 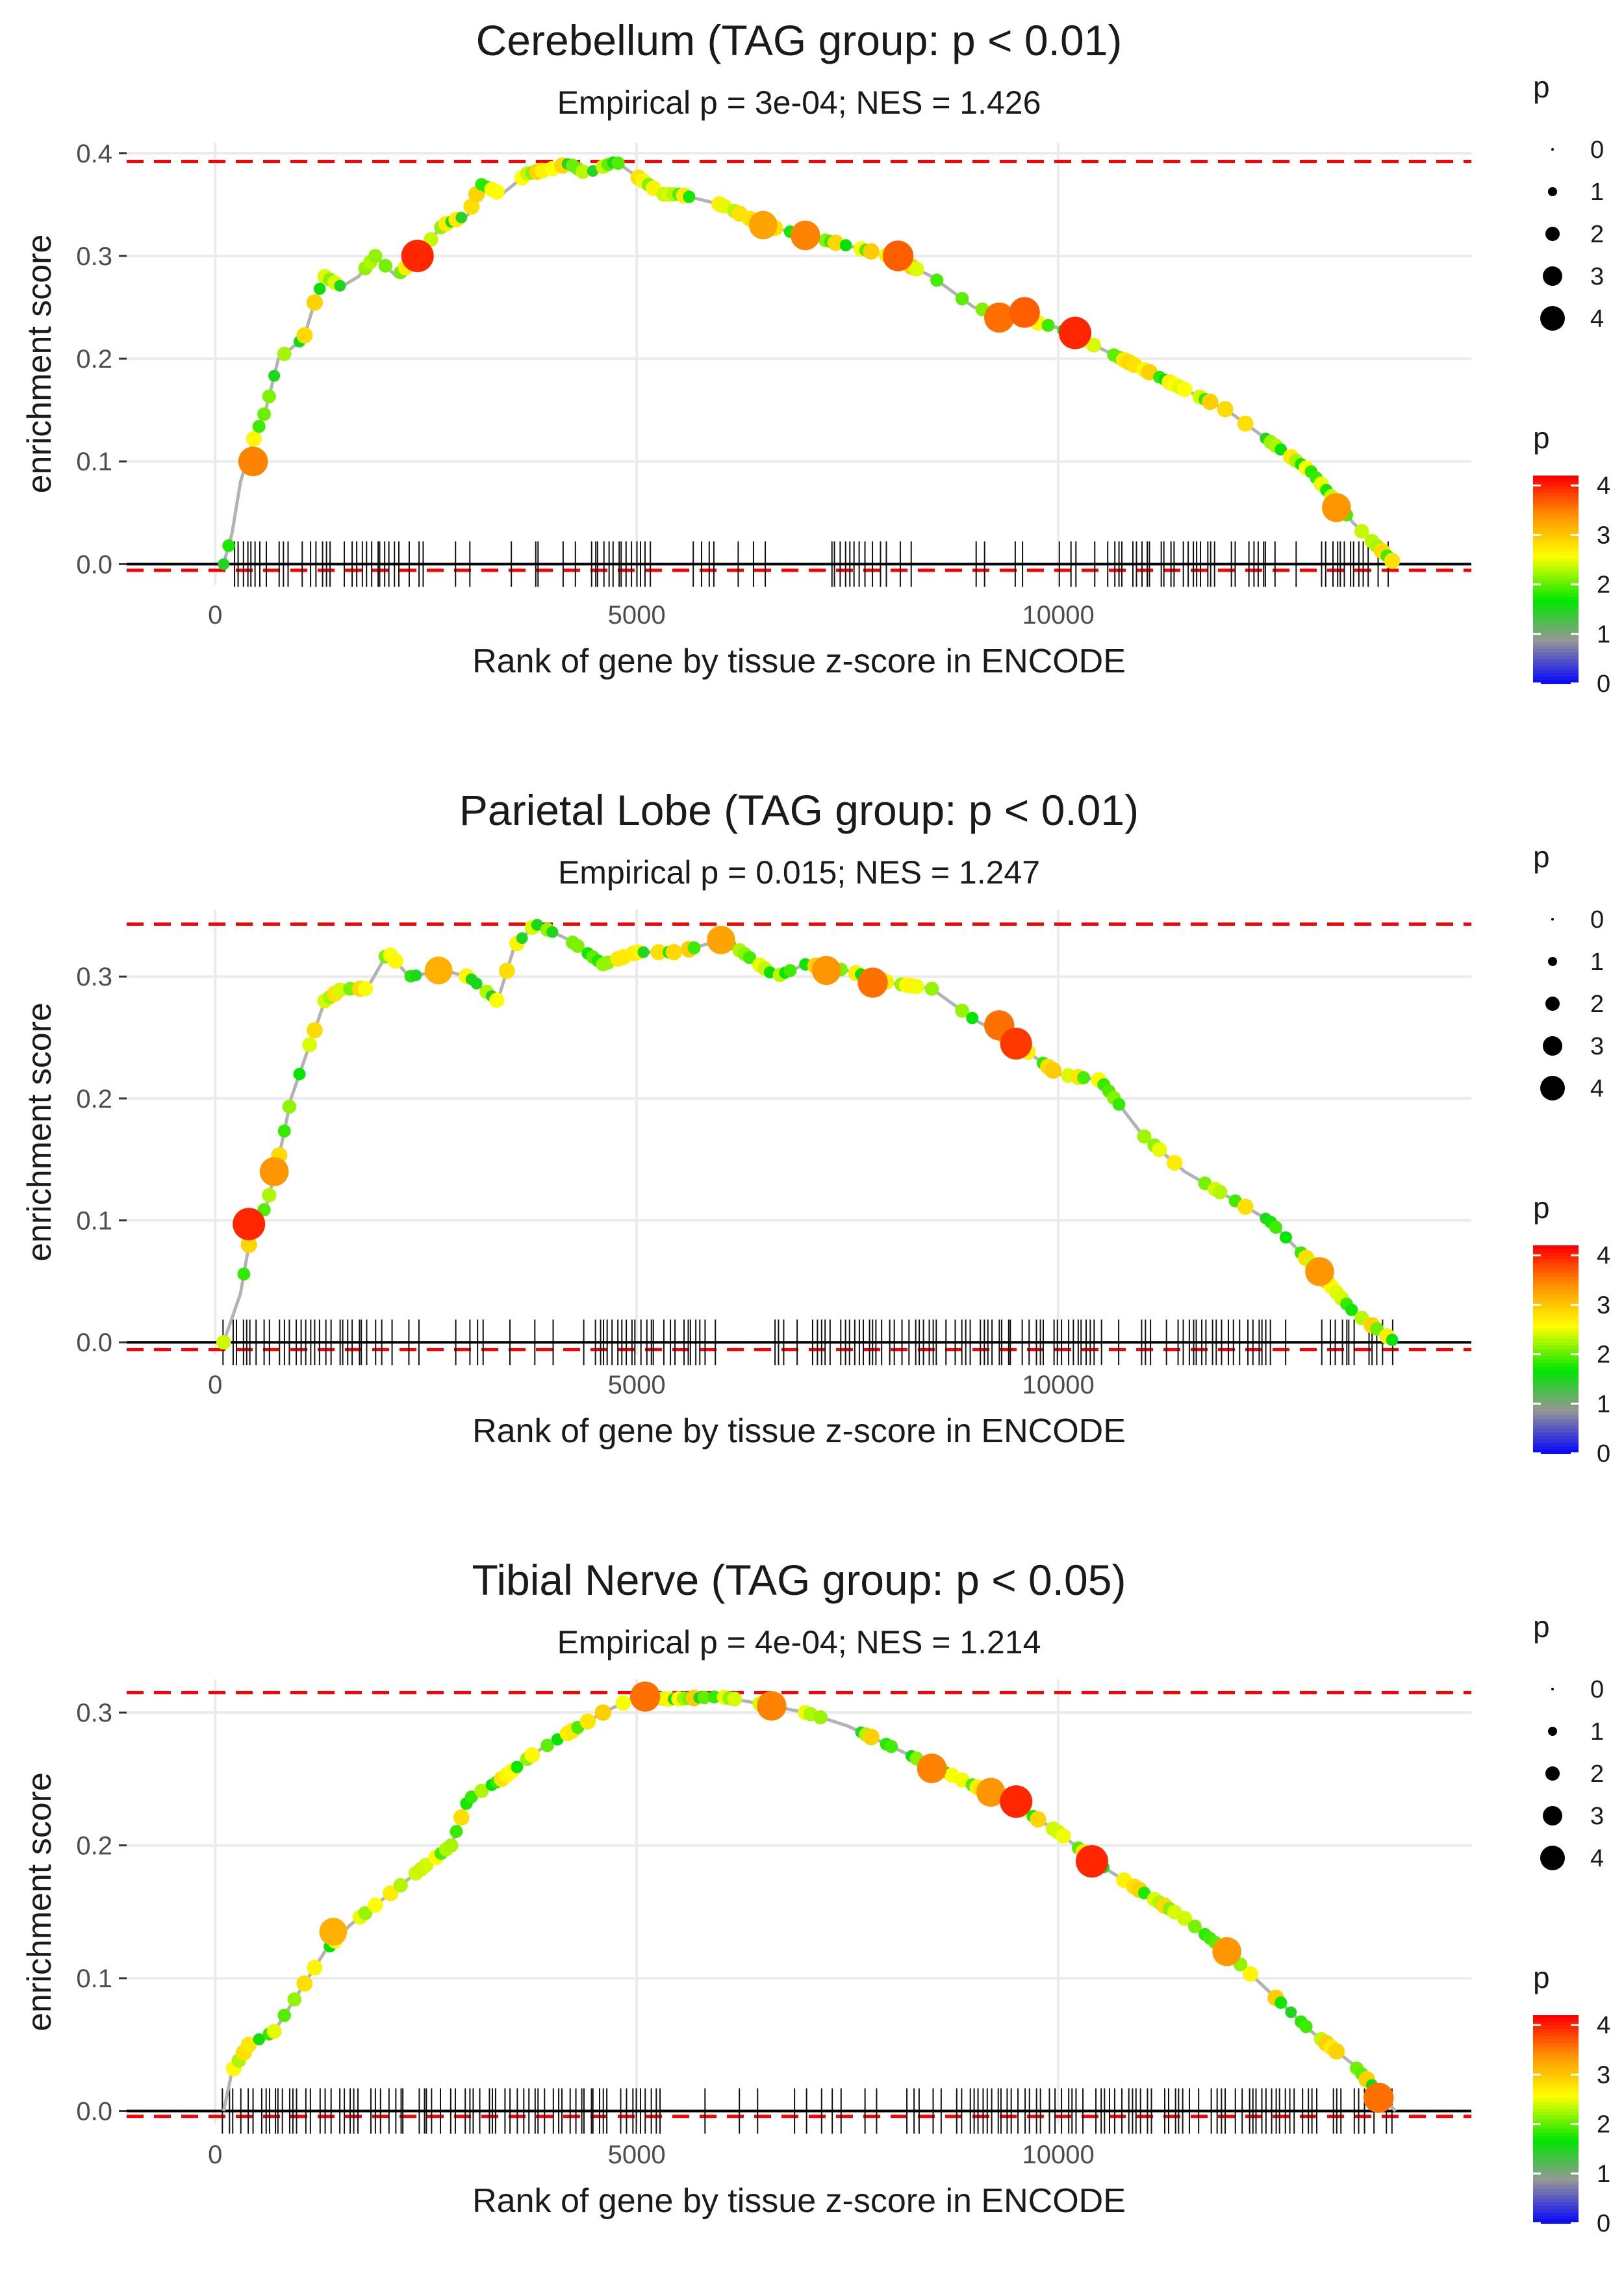 I want to click on y-axis-title: enrichment score, so click(x=39, y=1902).